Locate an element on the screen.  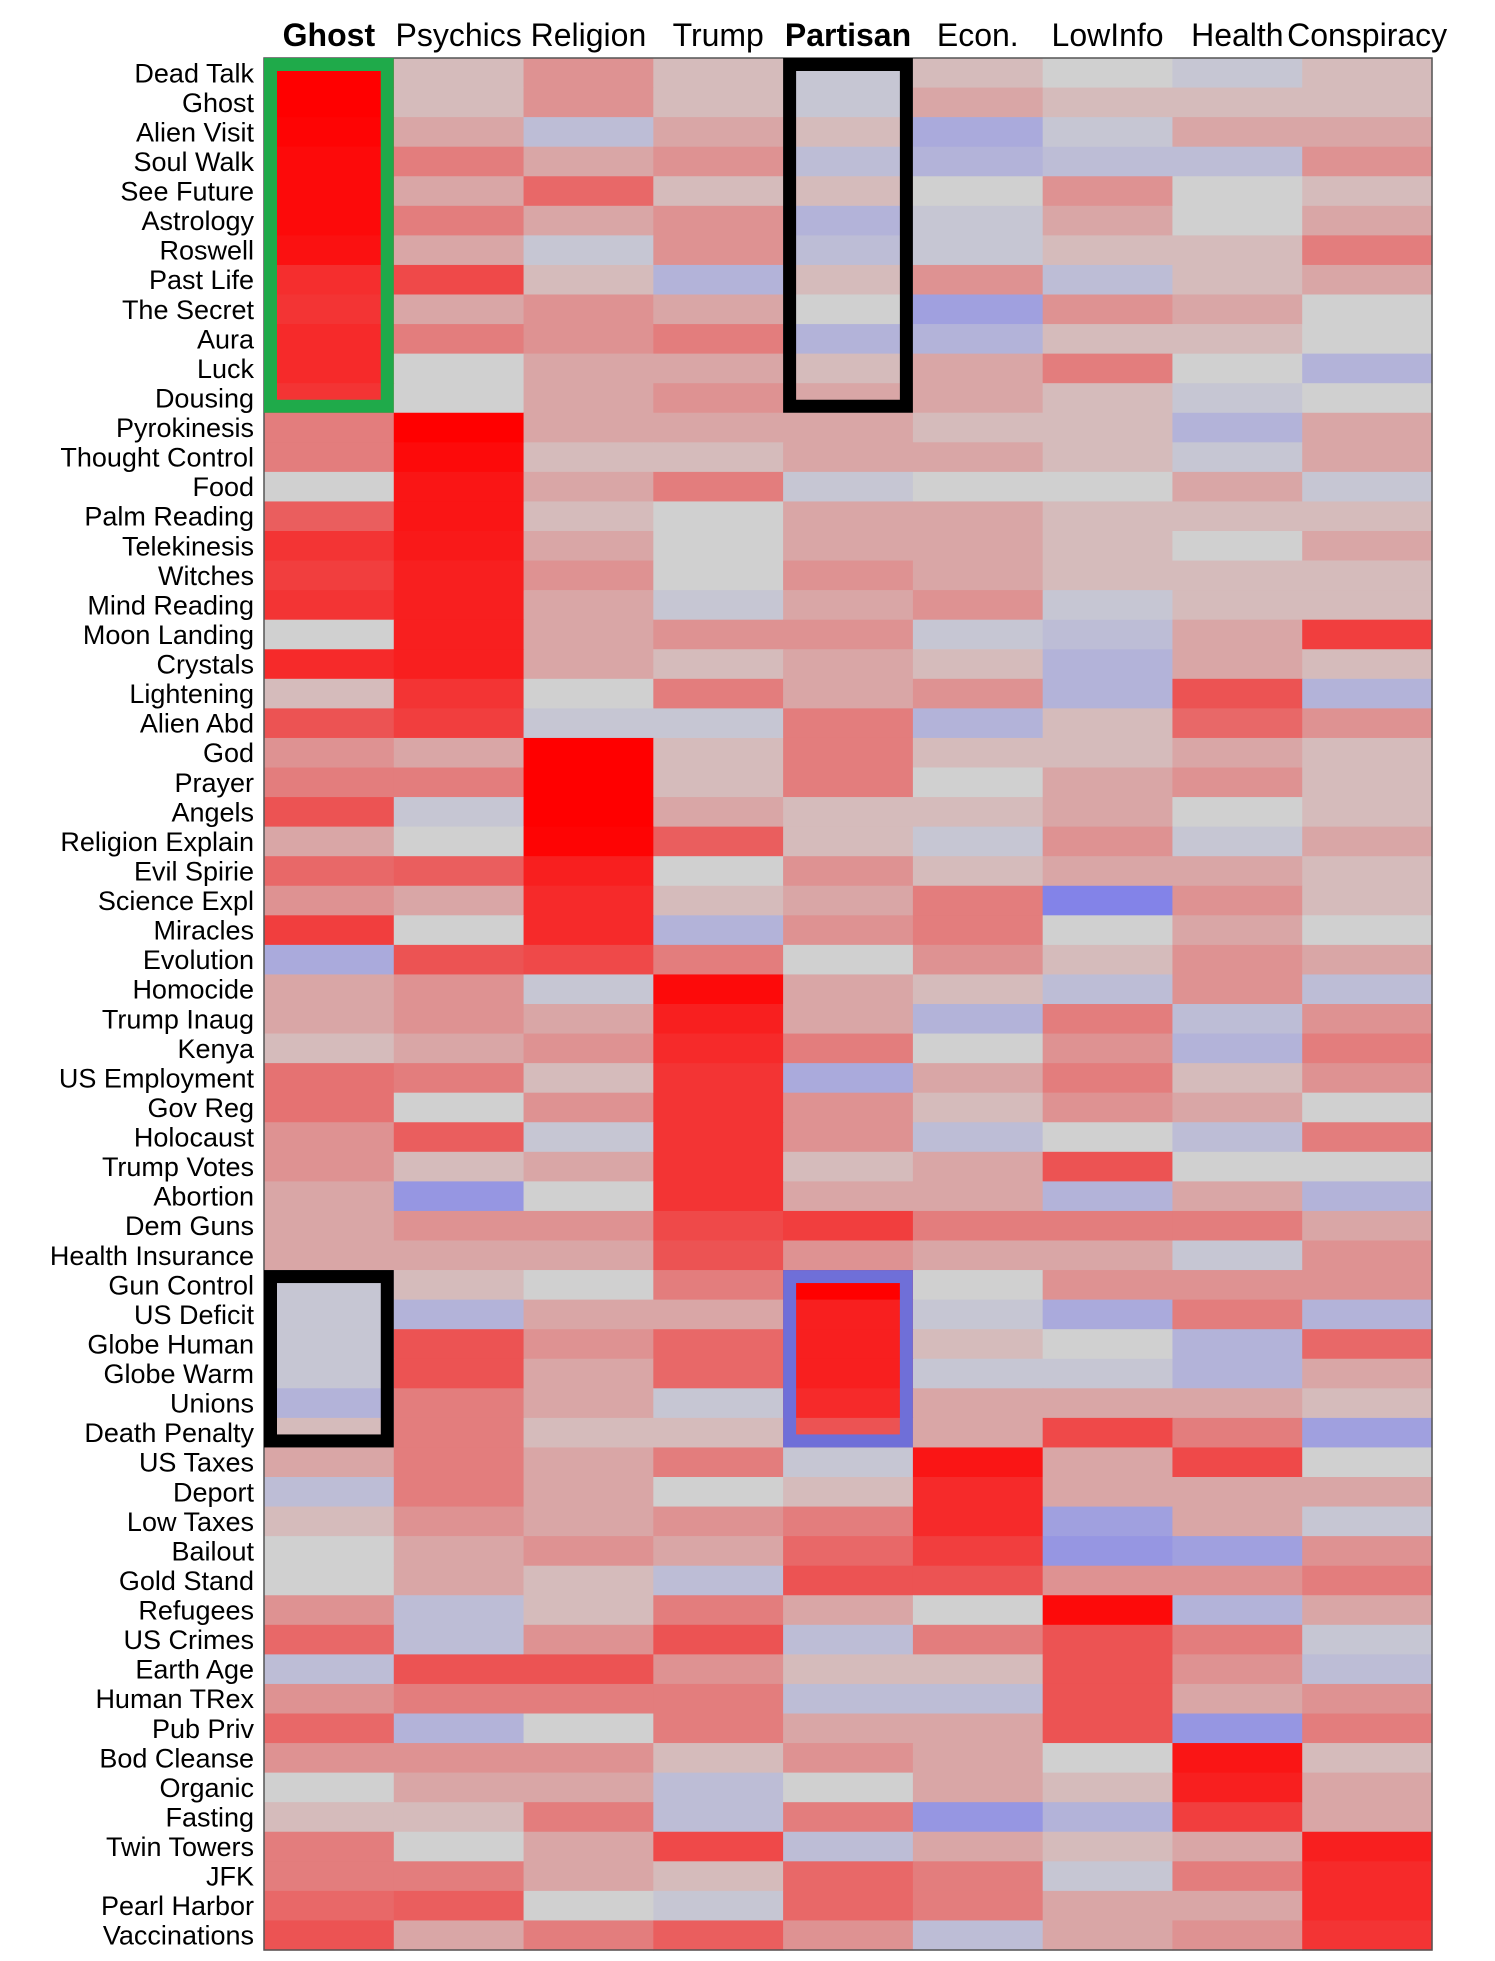
cell-palm-reading-health is located at coordinates (1237, 516).